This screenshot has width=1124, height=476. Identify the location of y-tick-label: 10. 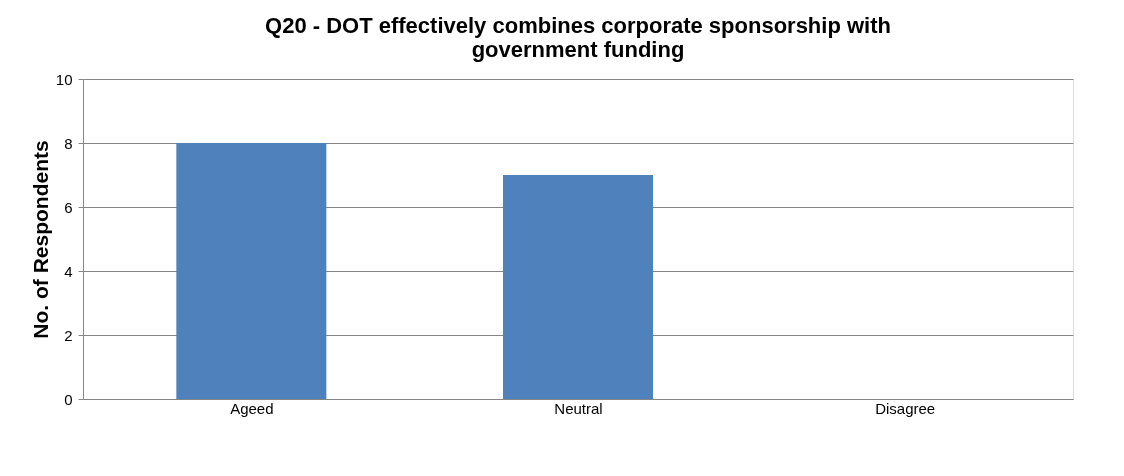
(64, 79).